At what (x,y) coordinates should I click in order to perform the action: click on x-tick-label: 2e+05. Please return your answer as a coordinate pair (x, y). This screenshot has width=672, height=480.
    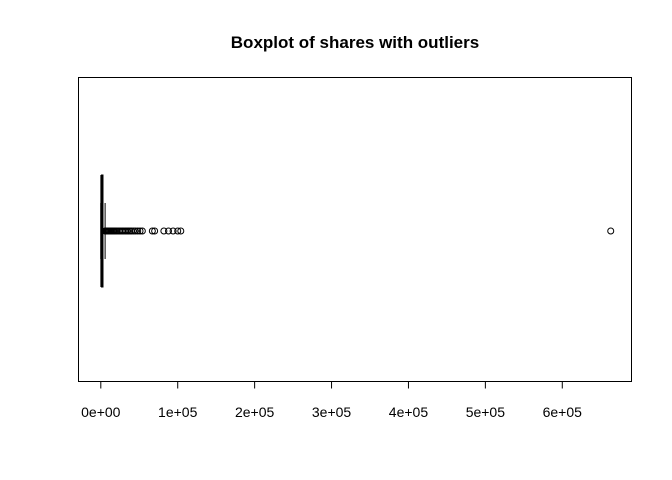
    Looking at the image, I should click on (255, 412).